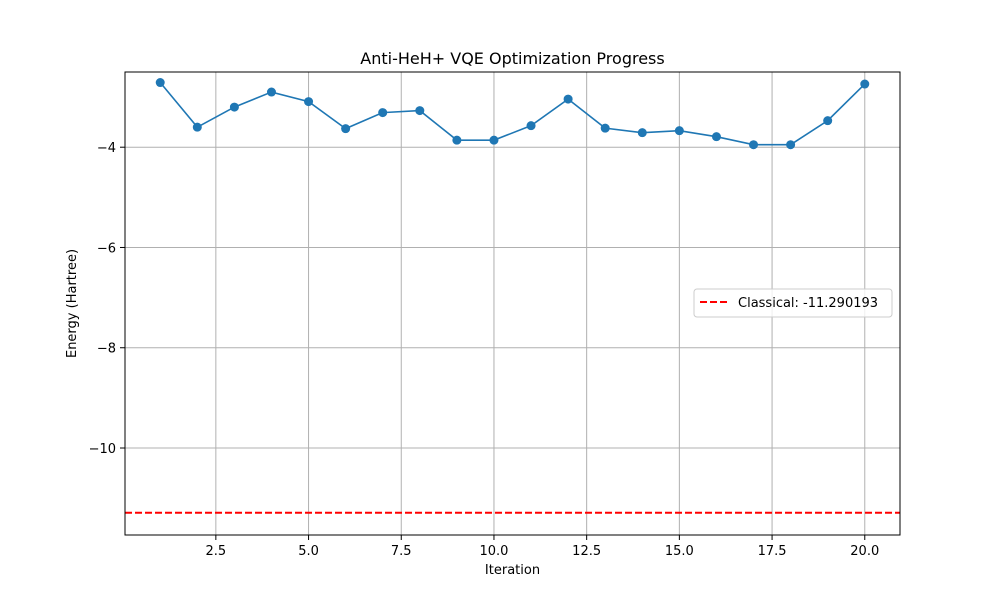 Image resolution: width=1000 pixels, height=604 pixels. Describe the element at coordinates (102, 449) in the screenshot. I see `y-tick-label: −10` at that location.